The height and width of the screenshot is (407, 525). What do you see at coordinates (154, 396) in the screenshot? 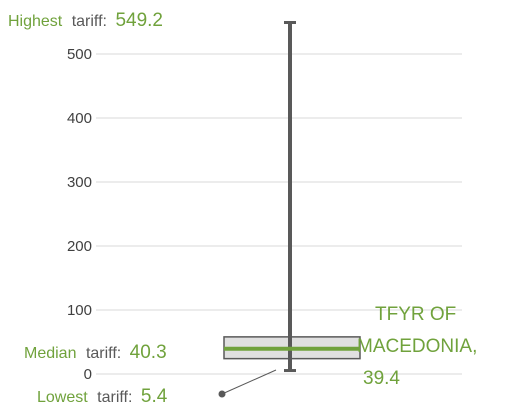
I see `lowest-value: 5.4` at bounding box center [154, 396].